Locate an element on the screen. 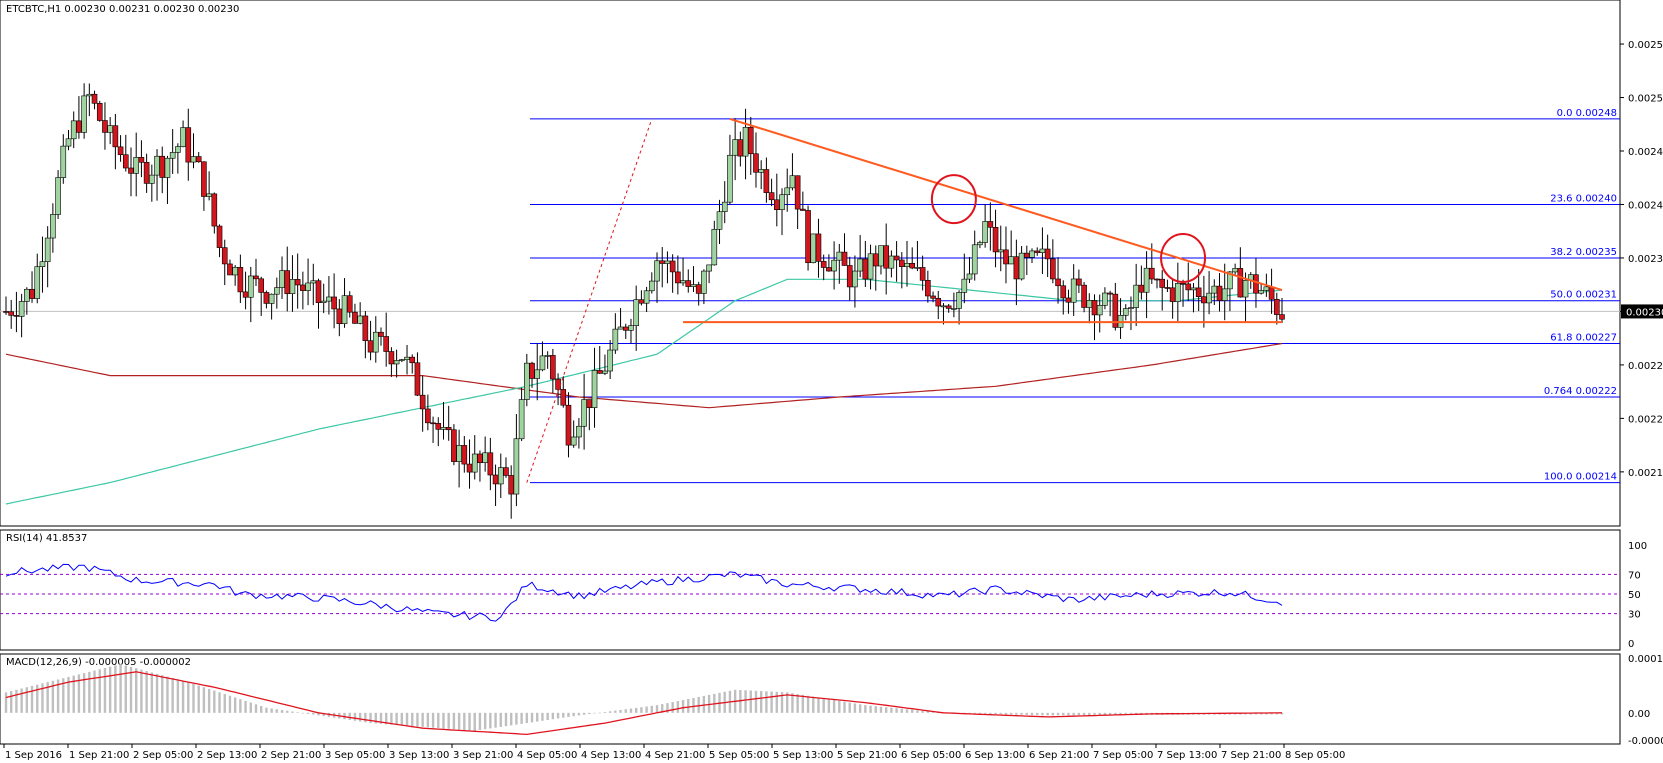  time-tick-label: 3 Sep 05:00 is located at coordinates (355, 755).